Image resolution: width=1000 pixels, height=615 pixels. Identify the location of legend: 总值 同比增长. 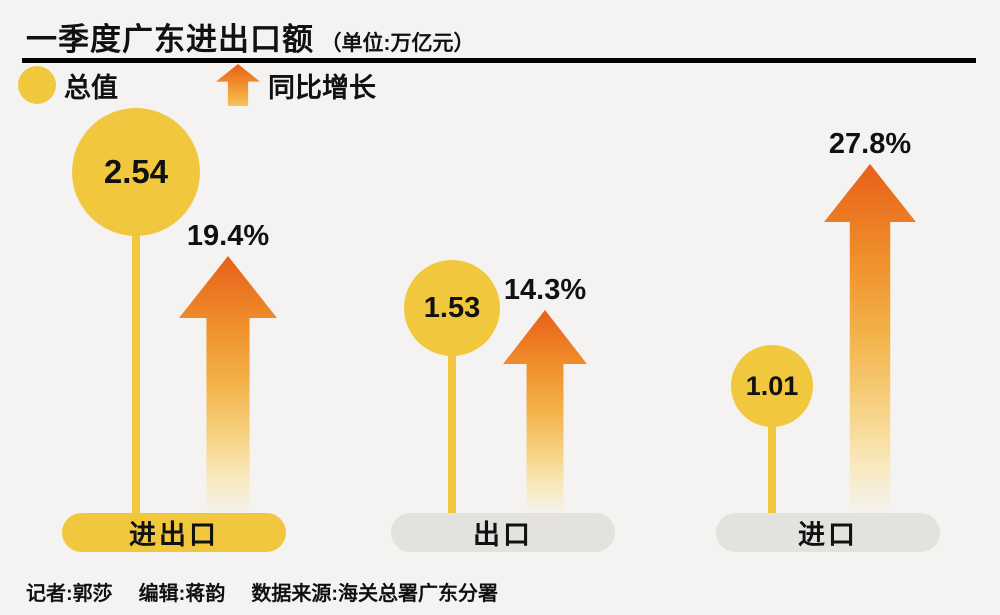
(197, 85).